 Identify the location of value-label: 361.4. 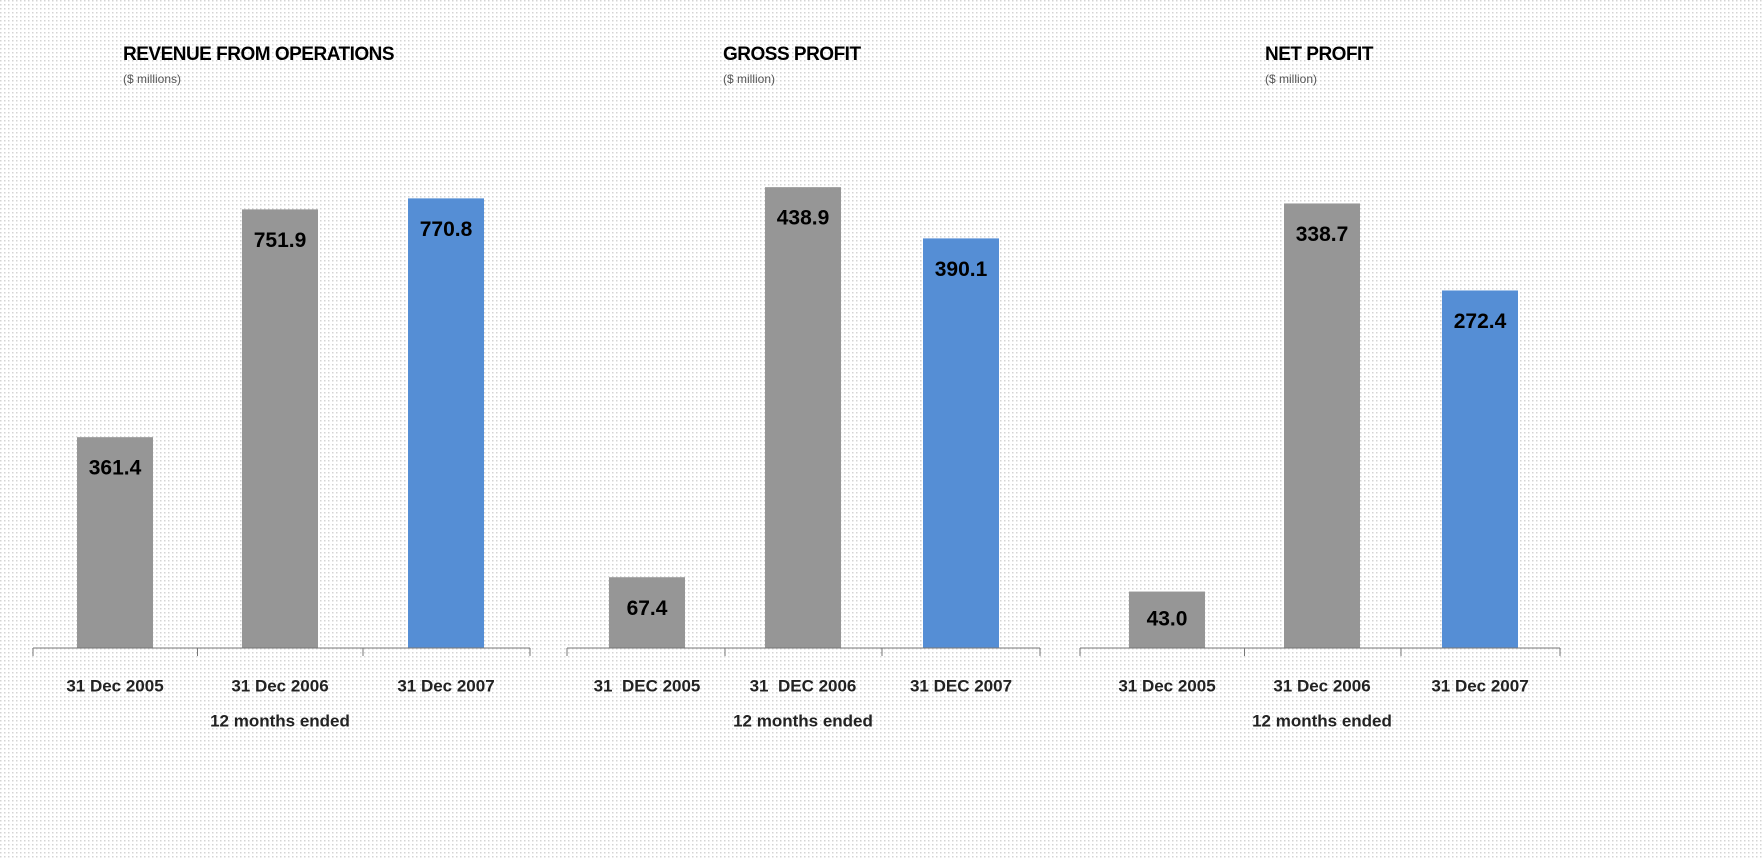
(115, 468).